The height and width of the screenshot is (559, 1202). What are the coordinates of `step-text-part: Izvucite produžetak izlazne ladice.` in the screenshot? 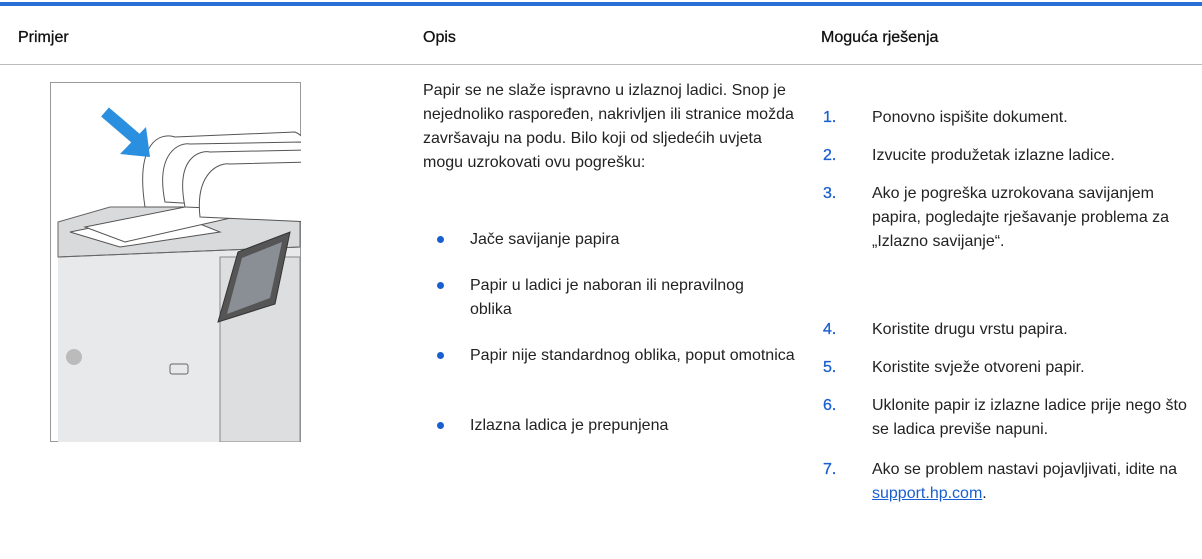 It's located at (993, 155).